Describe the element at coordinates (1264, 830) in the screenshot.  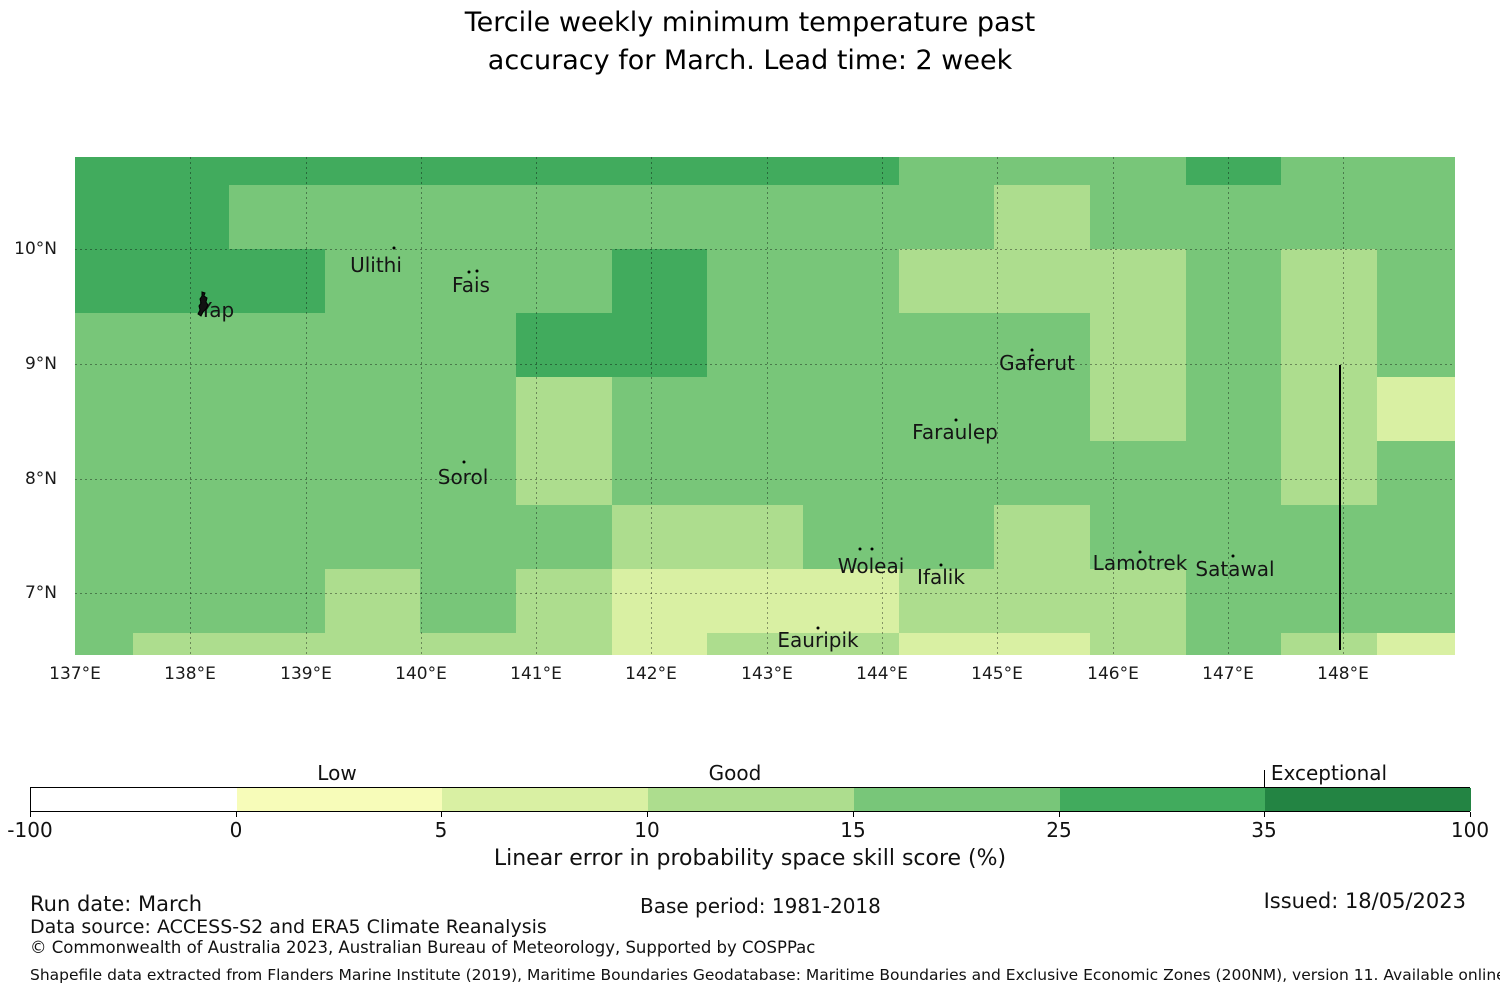
I see `colorbar-tick-label: 35` at that location.